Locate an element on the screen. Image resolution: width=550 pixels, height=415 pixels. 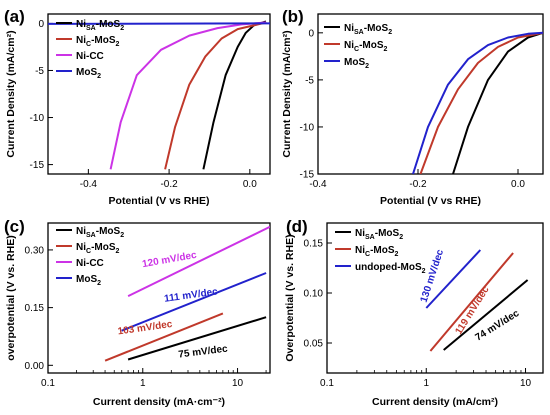
y-tick-label: 0.05 is located at coordinates (314, 344).